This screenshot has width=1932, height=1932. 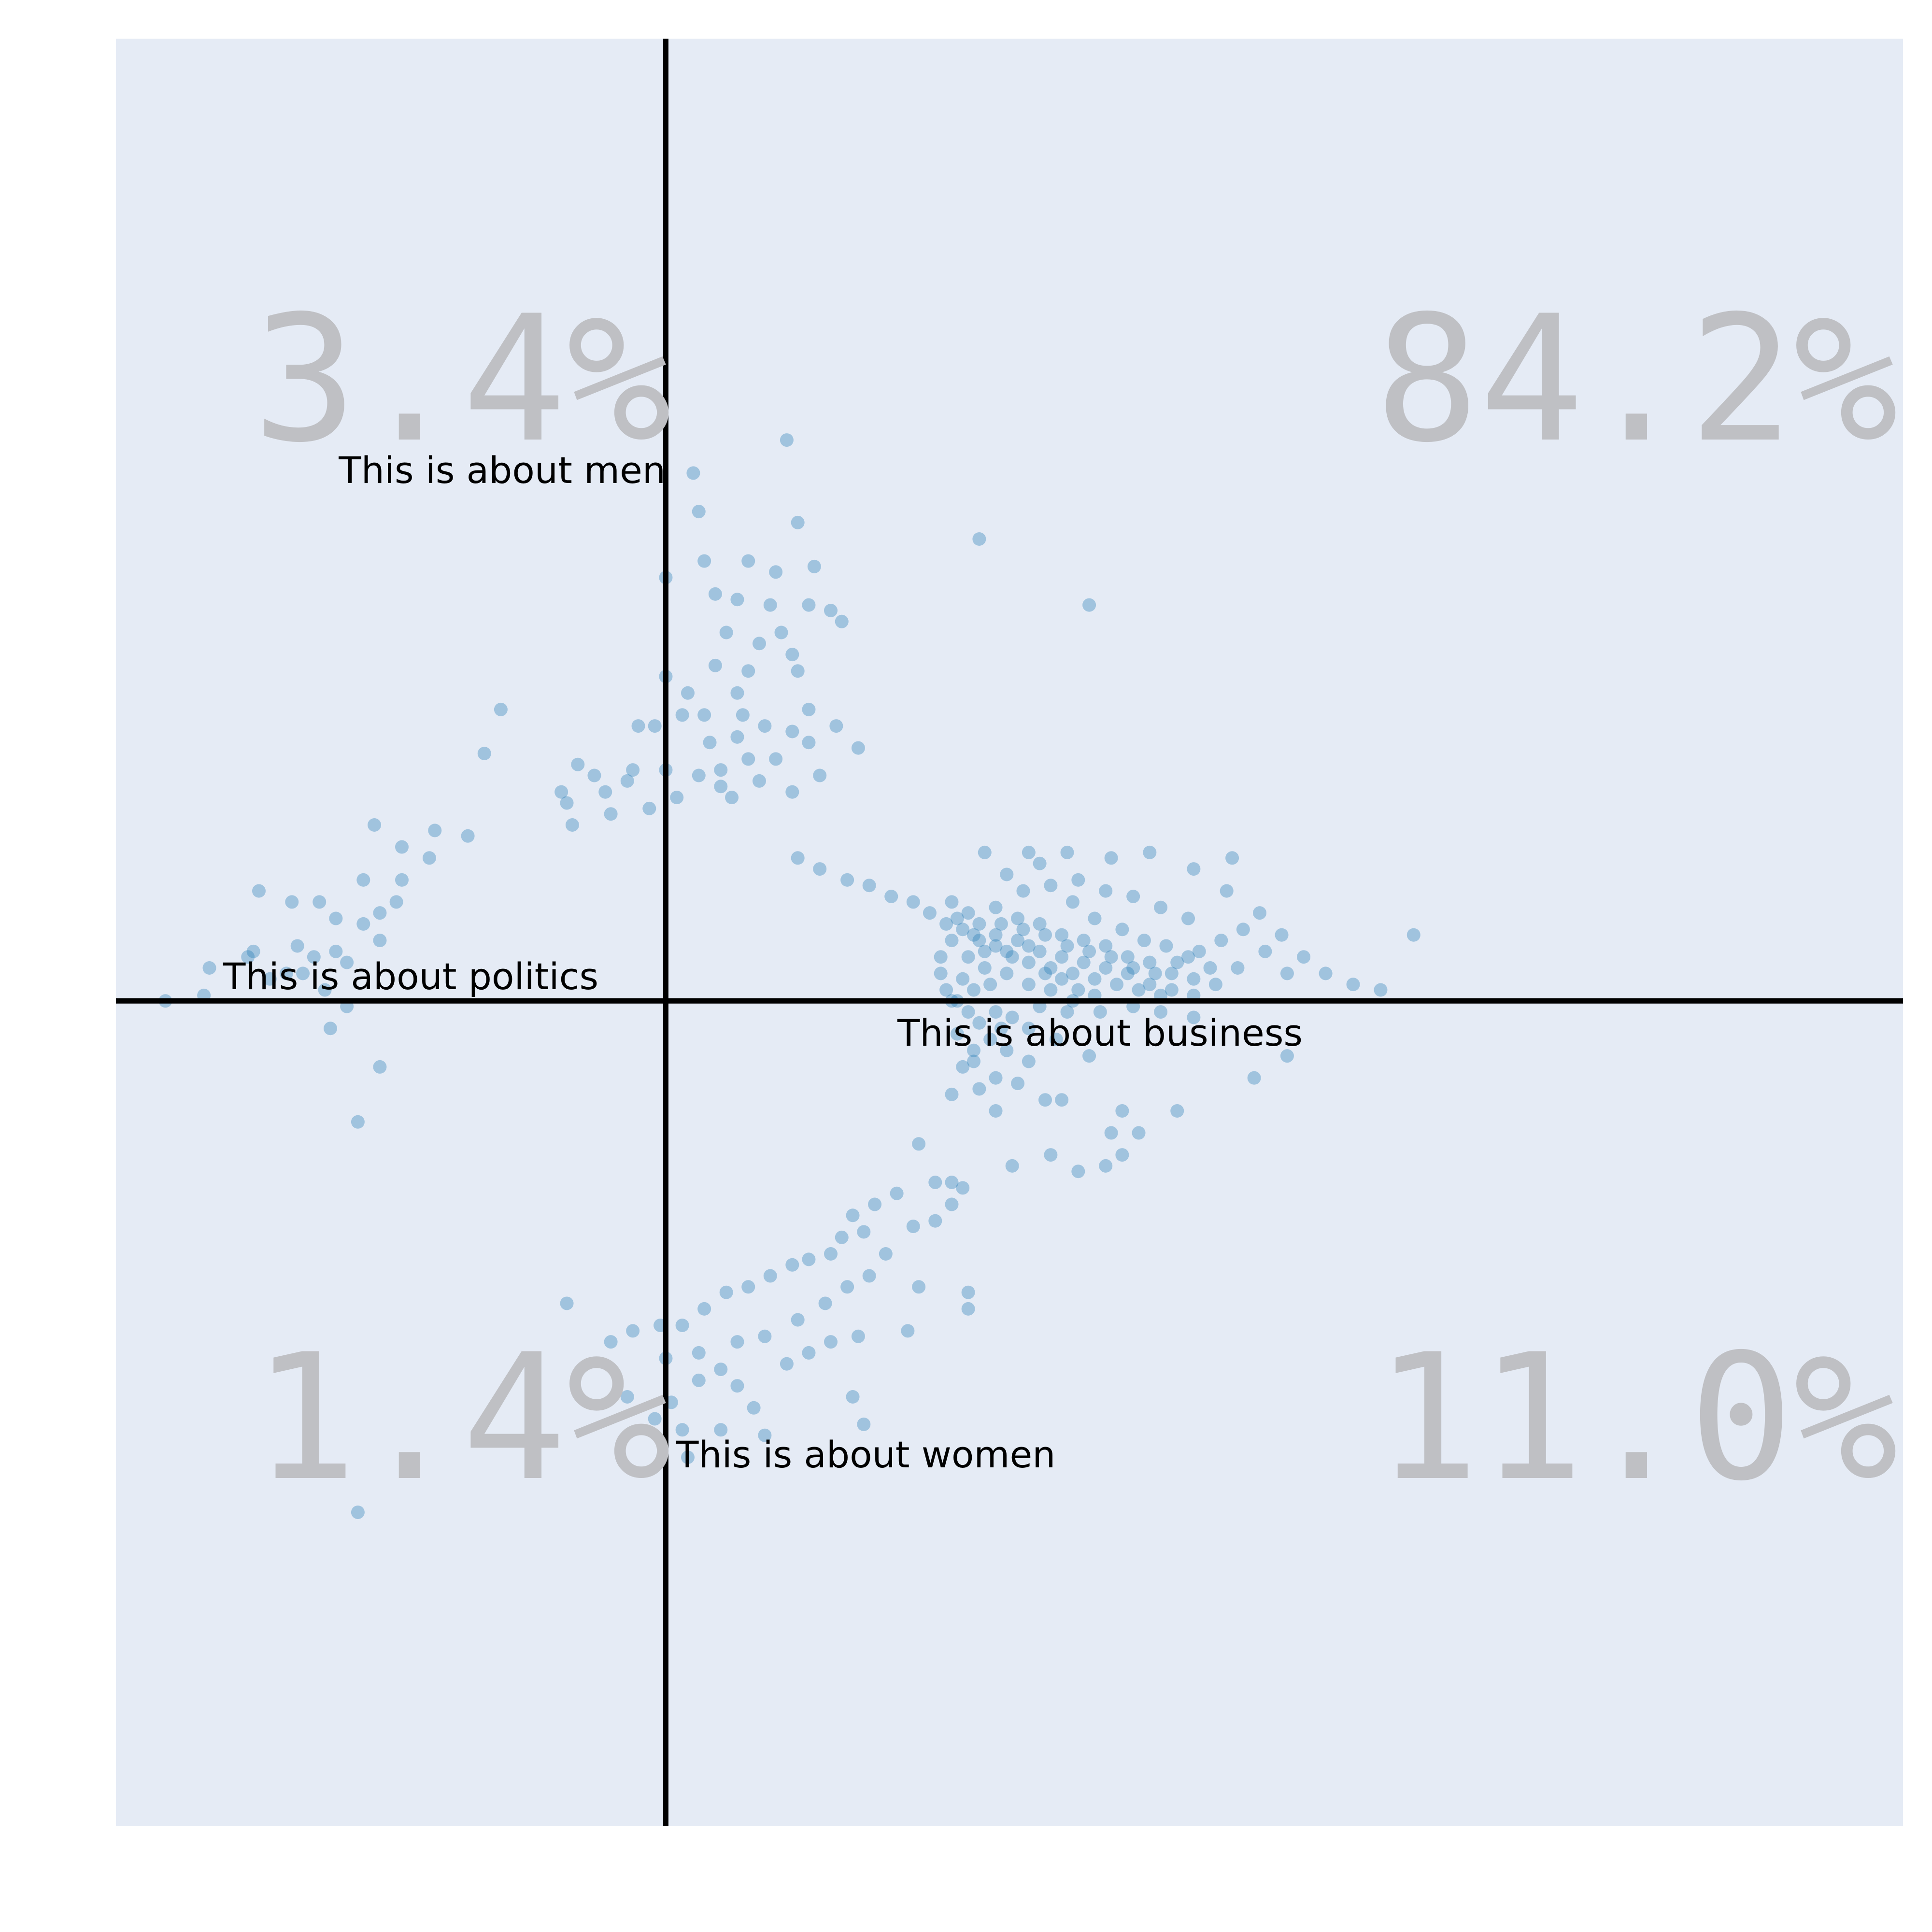 I want to click on axis-label-business: This is about business, so click(x=1100, y=1032).